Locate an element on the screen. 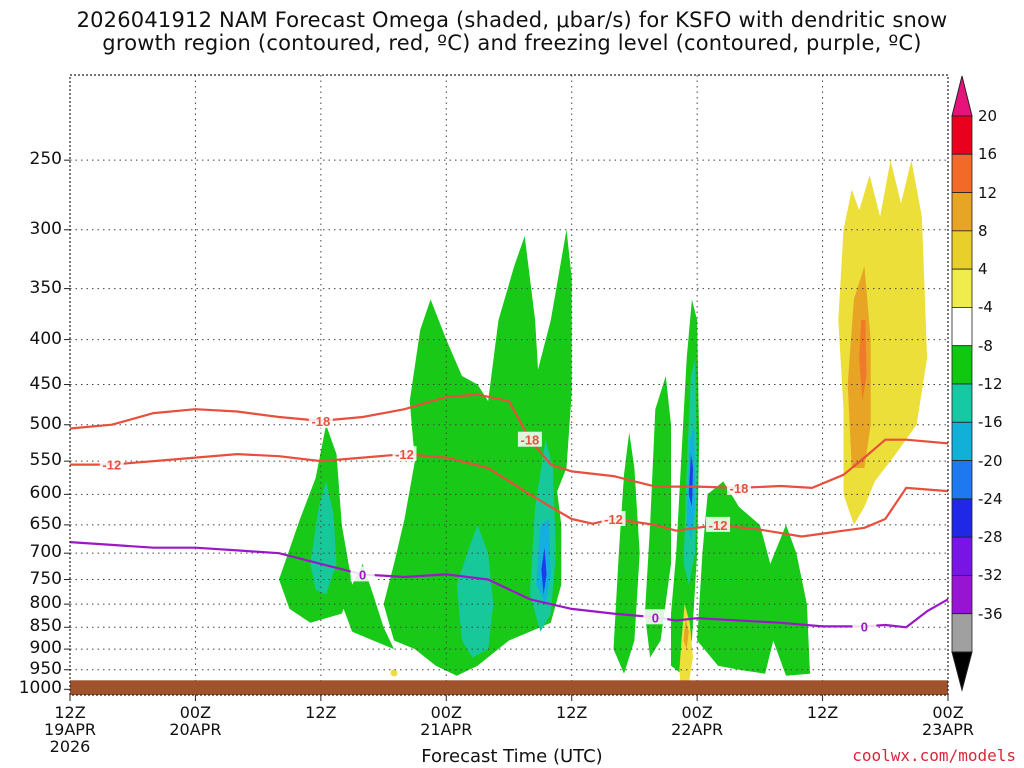 This screenshot has height=768, width=1024. terrain-strip is located at coordinates (509, 687).